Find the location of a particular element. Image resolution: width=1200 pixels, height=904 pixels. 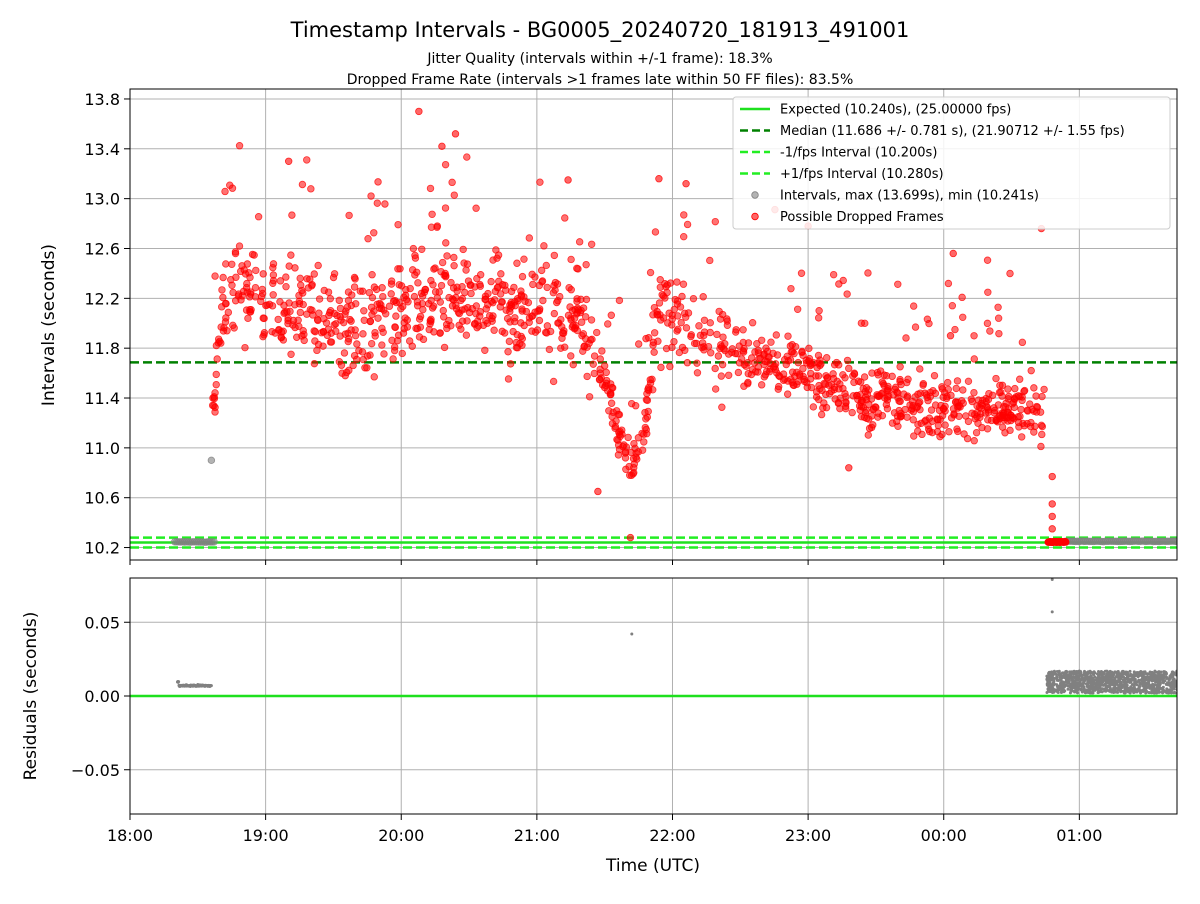

residuals-y-axis-label: Residuals (seconds) is located at coordinates (31, 696).